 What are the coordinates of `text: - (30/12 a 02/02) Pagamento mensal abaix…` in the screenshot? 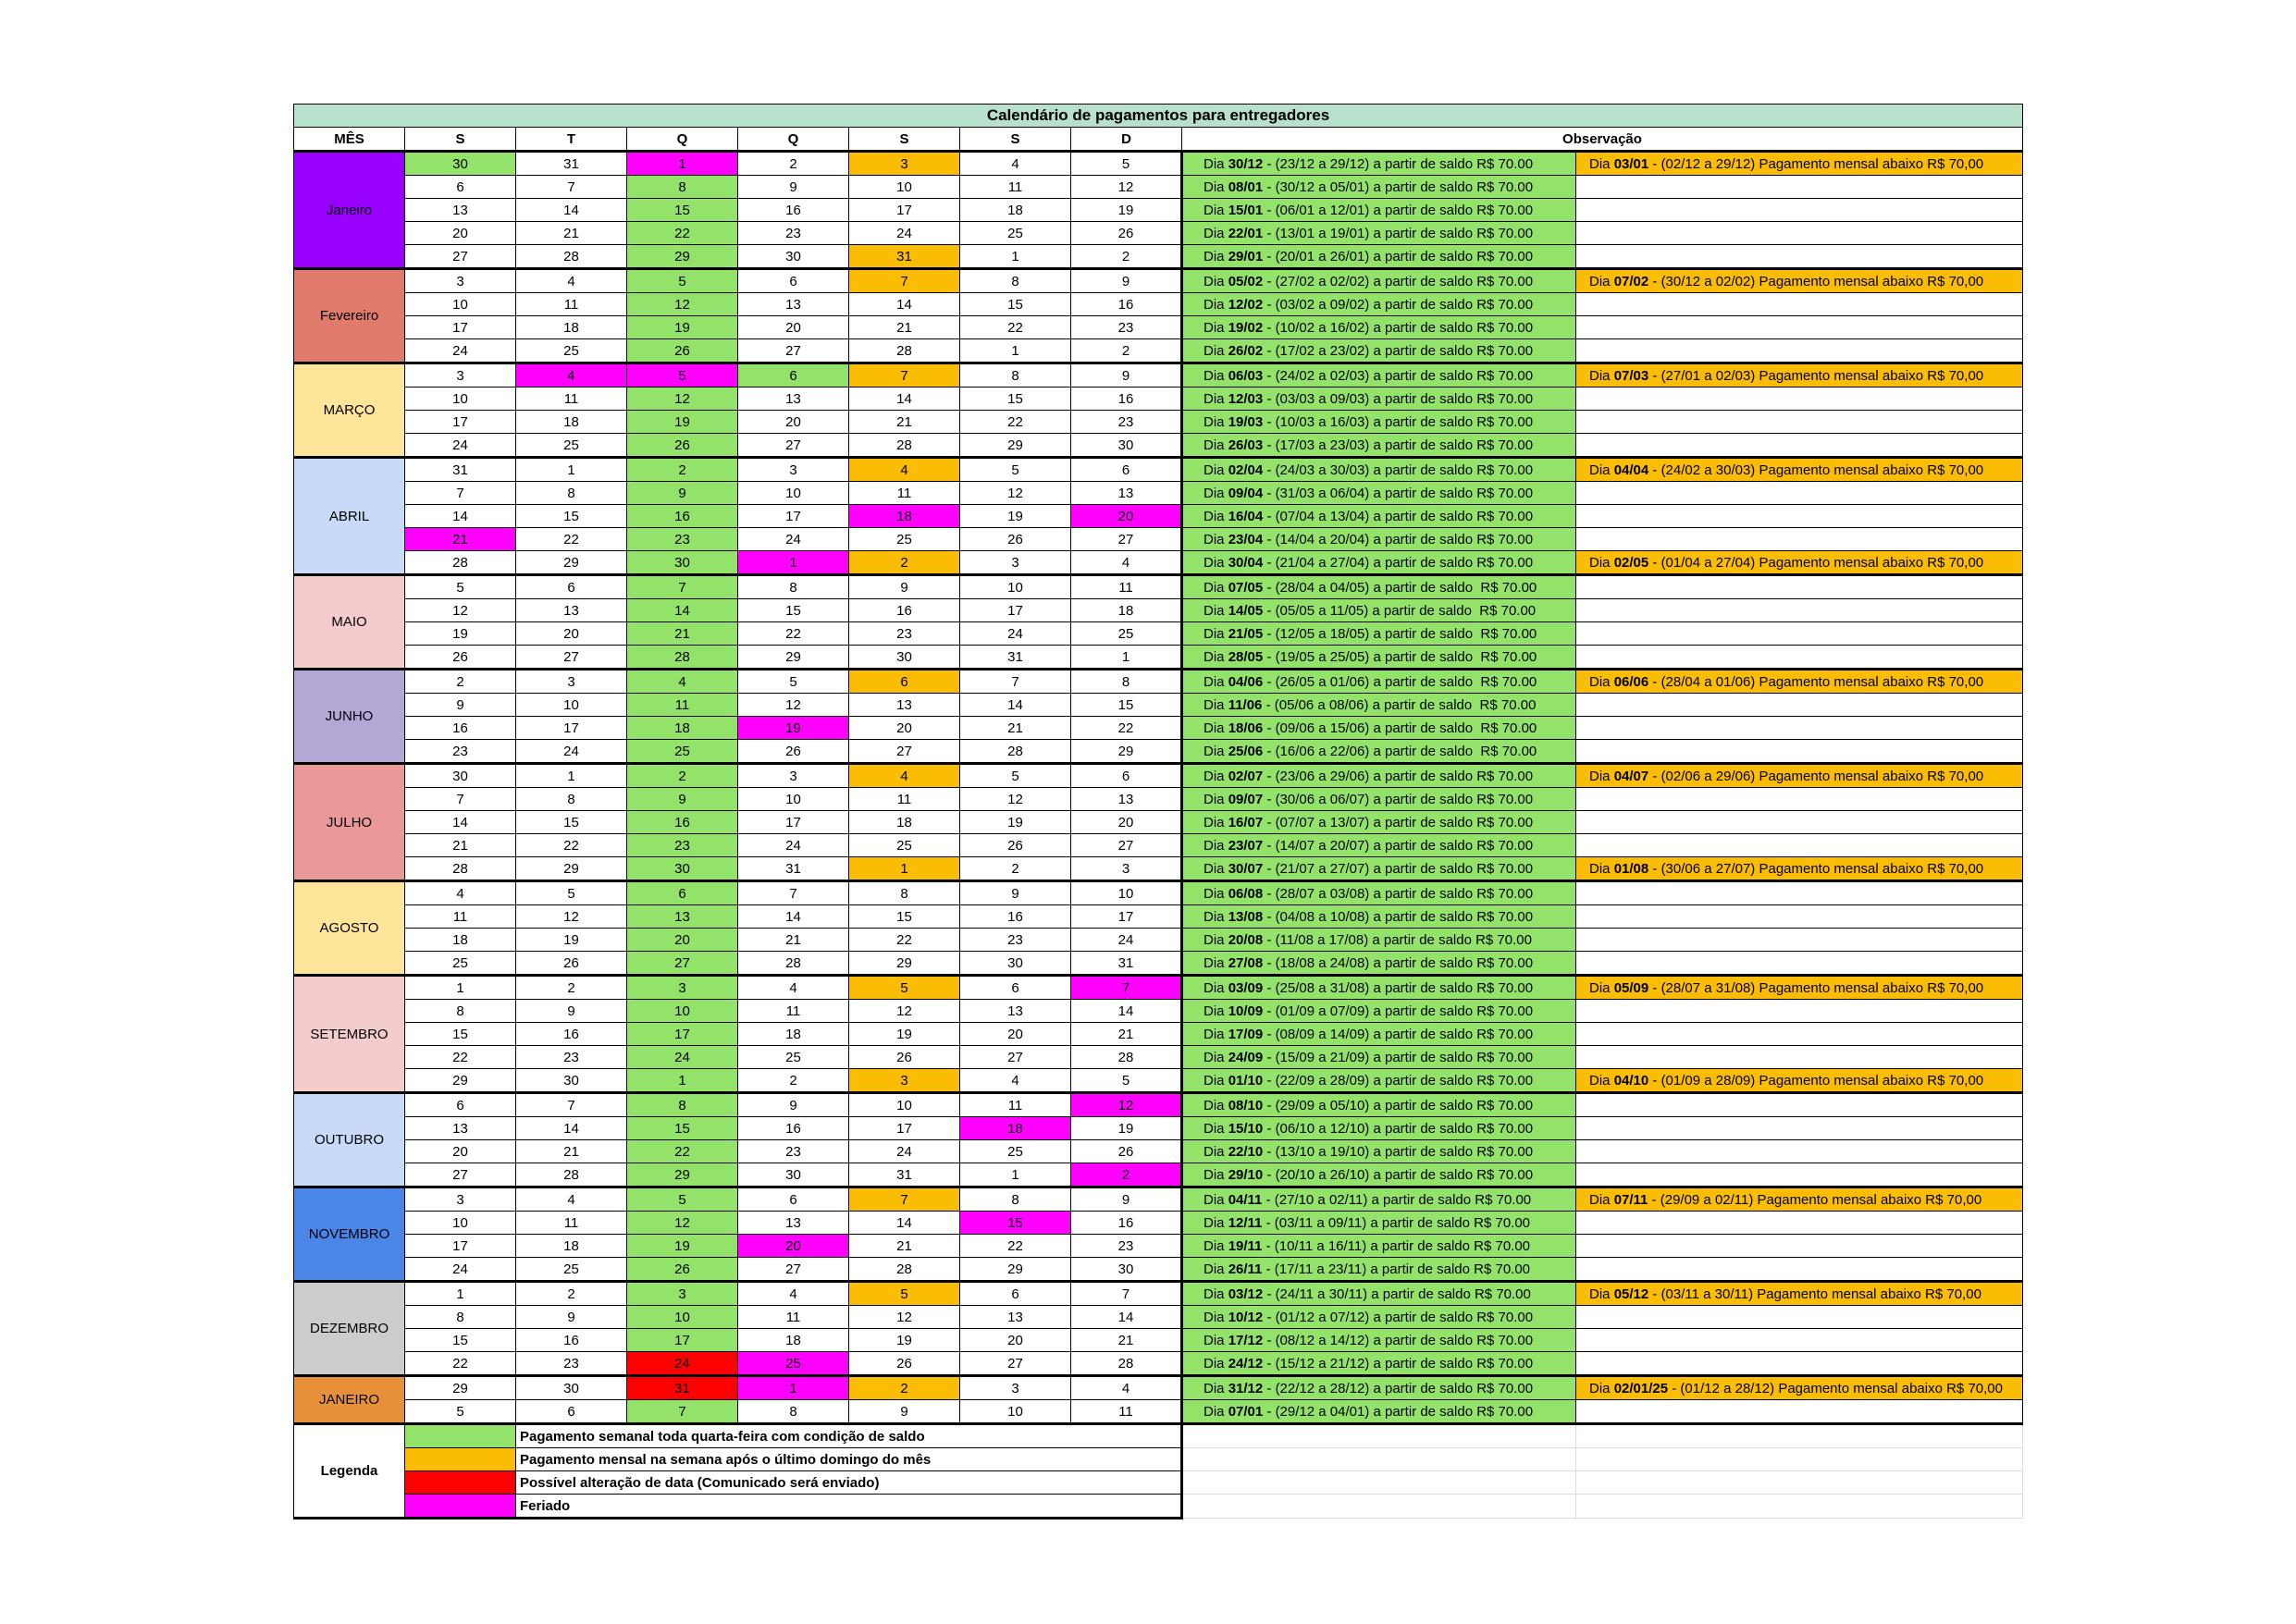 It's located at (1816, 281).